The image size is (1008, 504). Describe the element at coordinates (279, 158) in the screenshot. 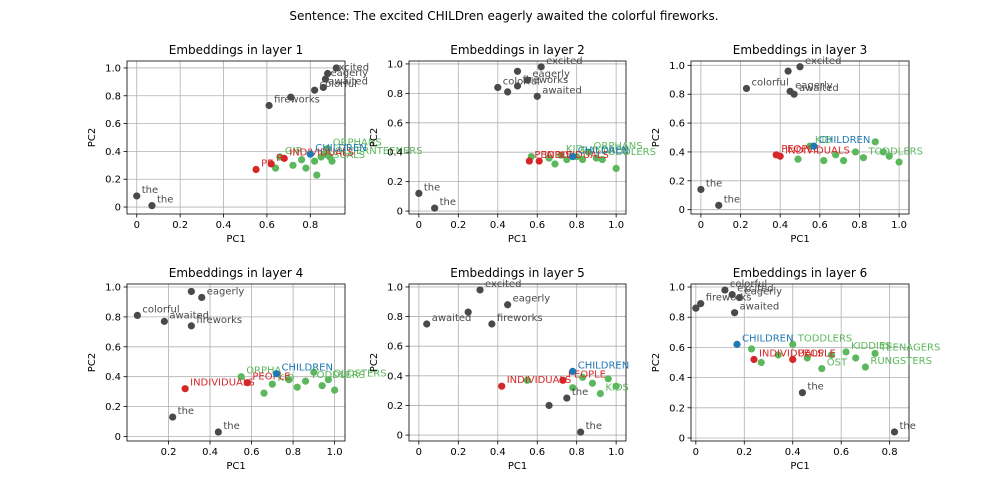

I see `point-label: P` at that location.